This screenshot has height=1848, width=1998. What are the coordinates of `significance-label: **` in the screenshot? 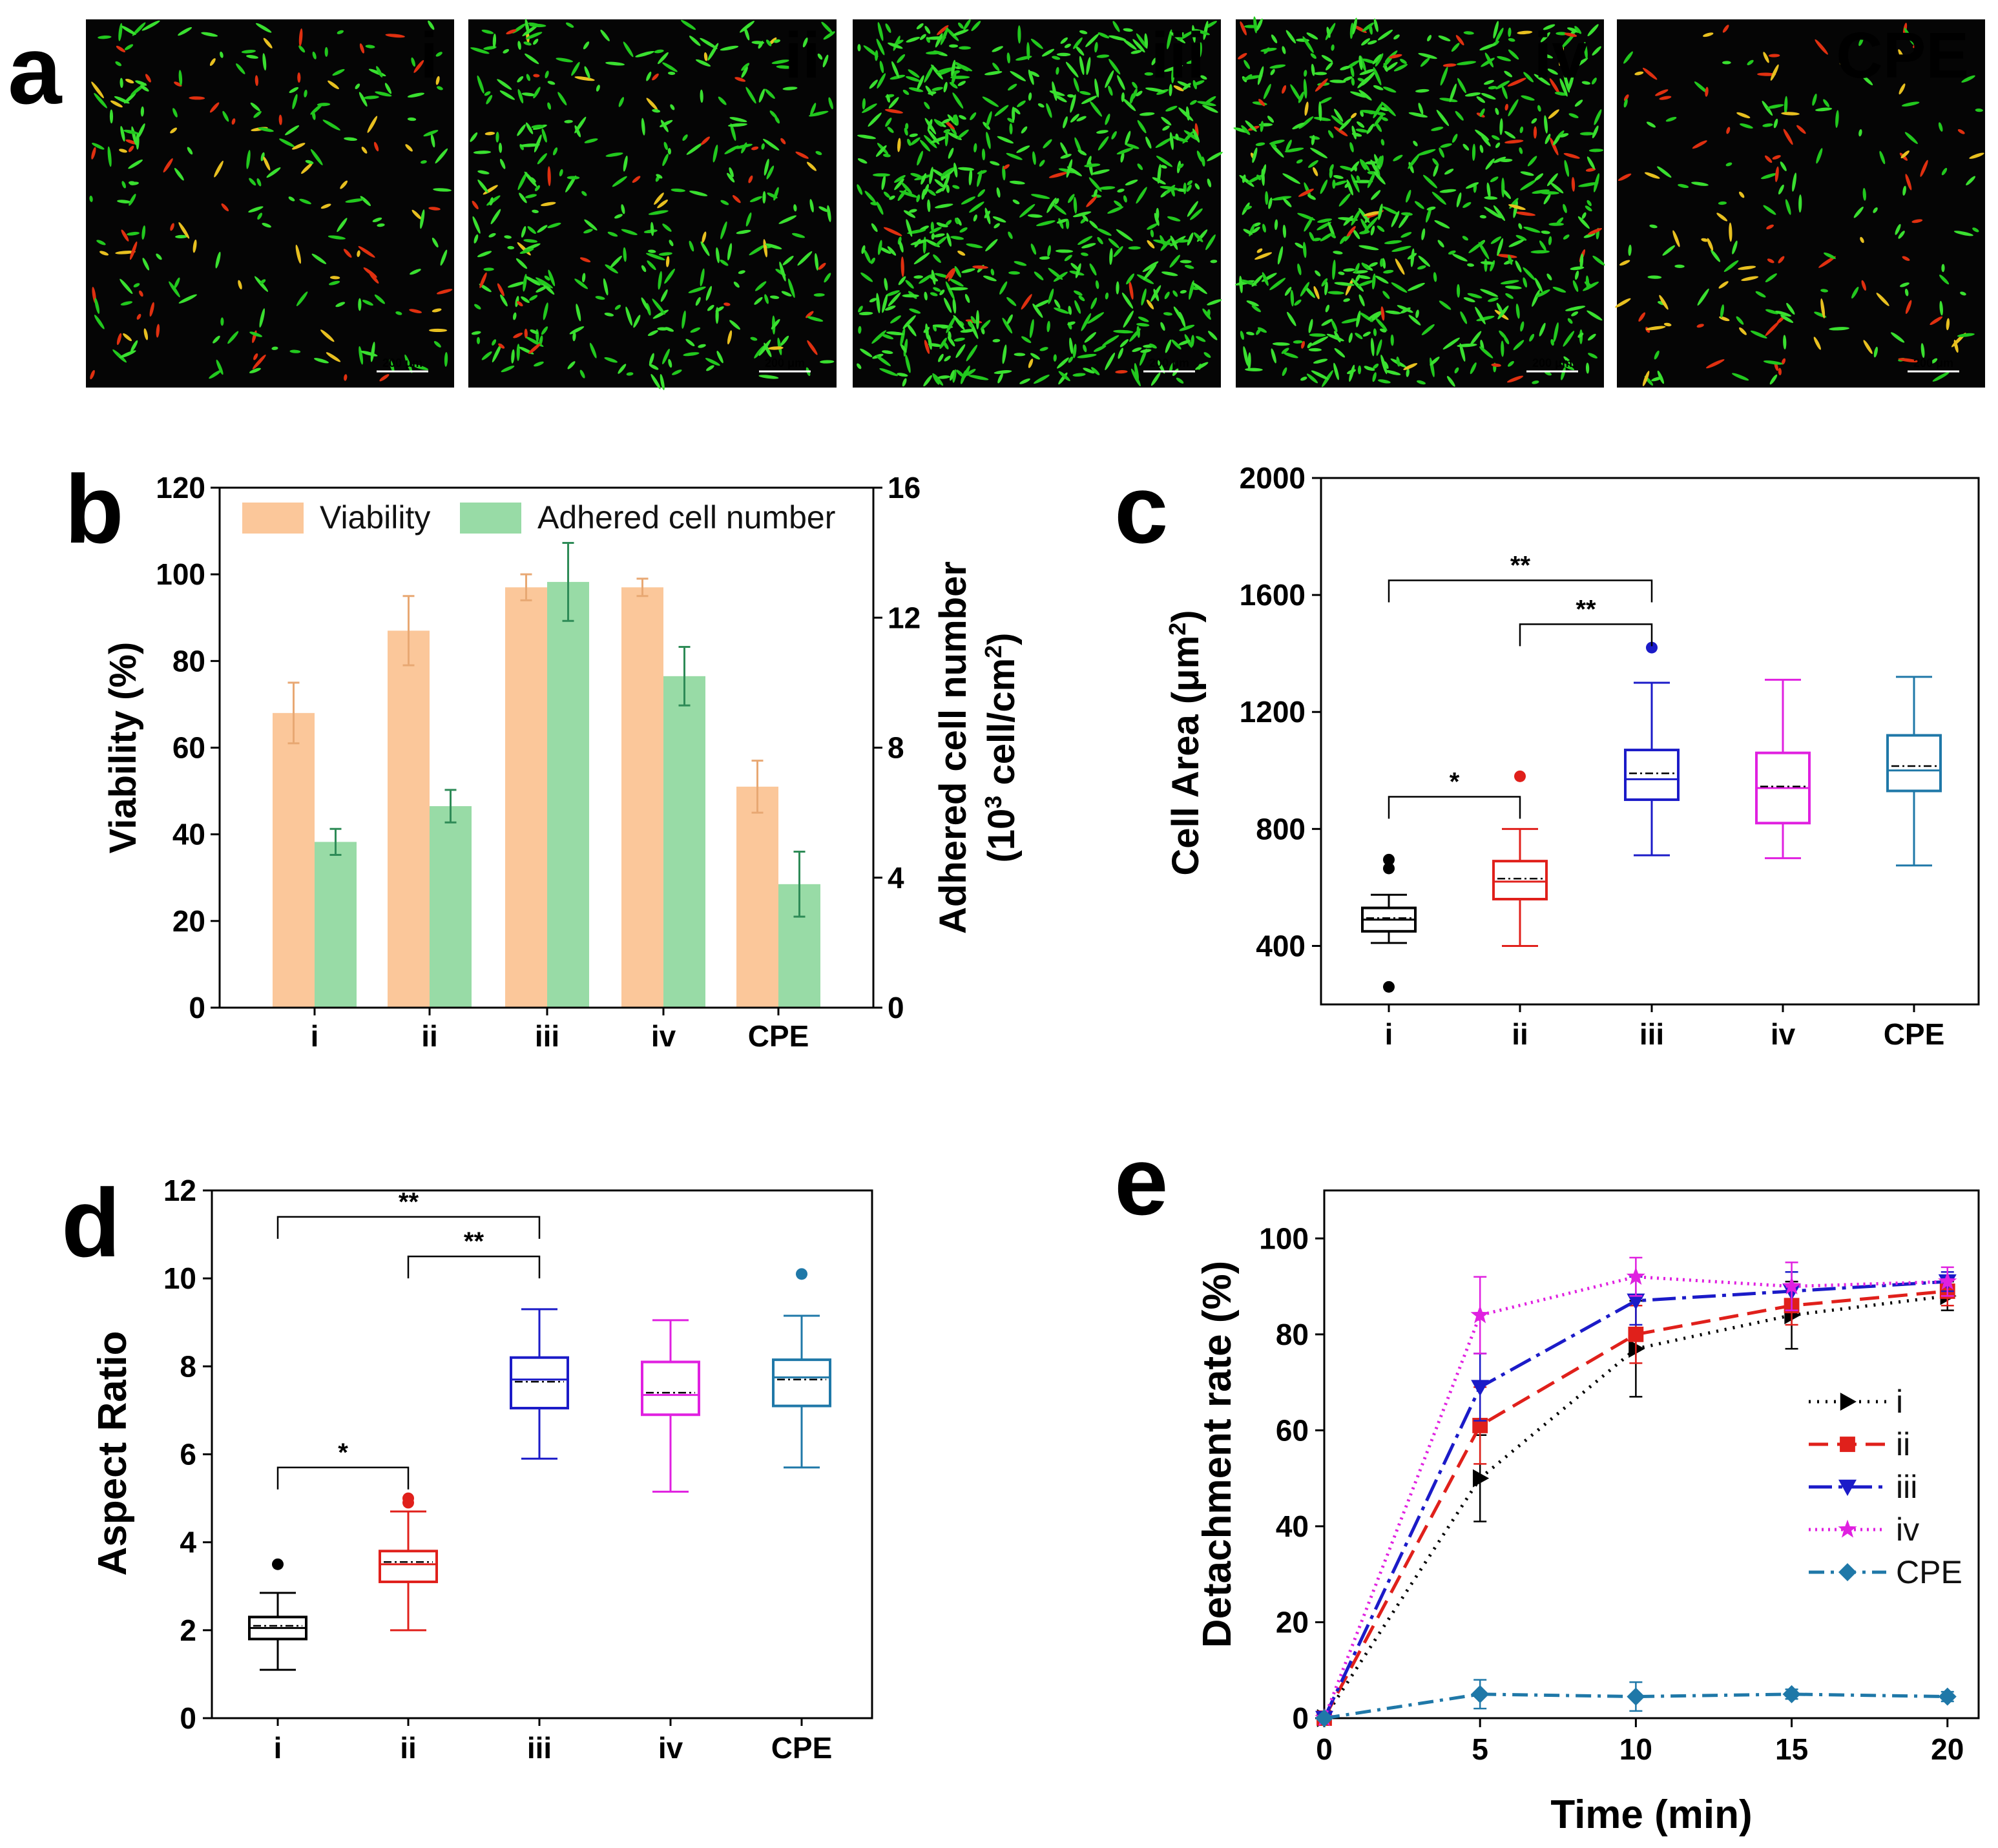 It's located at (1520, 565).